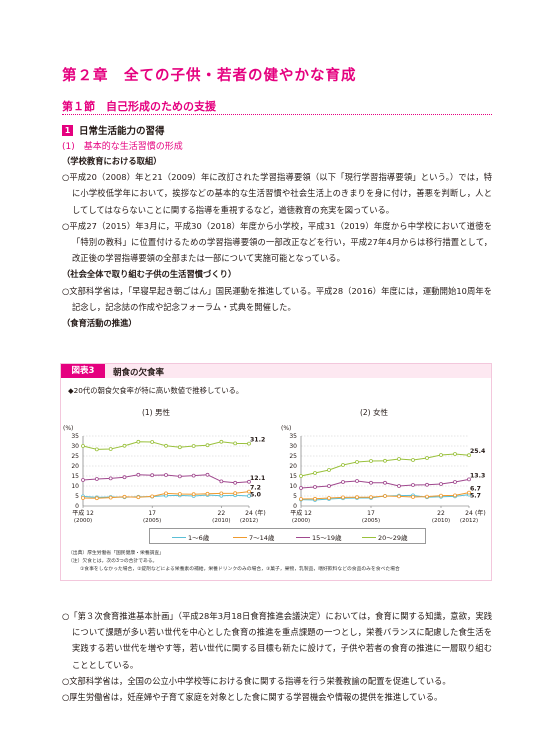 The height and width of the screenshot is (755, 552). I want to click on source-line: （出典）厚生労働省「国民健康・栄養調査」, so click(116, 553).